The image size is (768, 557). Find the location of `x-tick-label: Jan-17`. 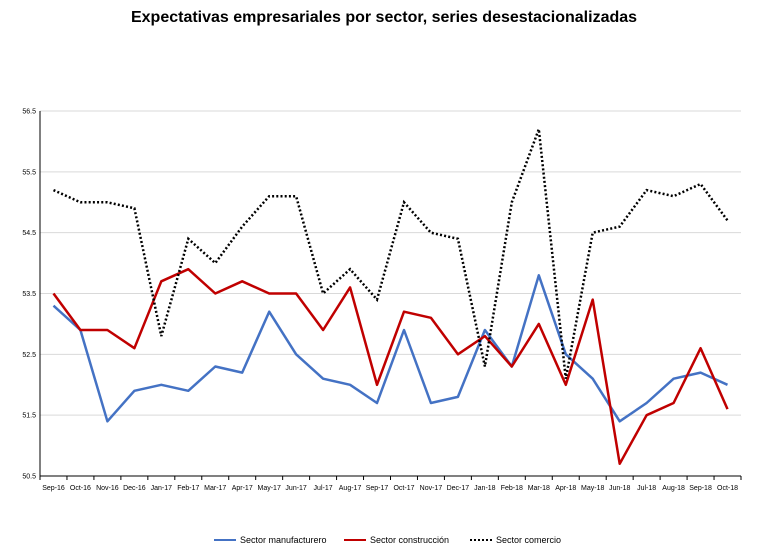

x-tick-label: Jan-17 is located at coordinates (162, 488).